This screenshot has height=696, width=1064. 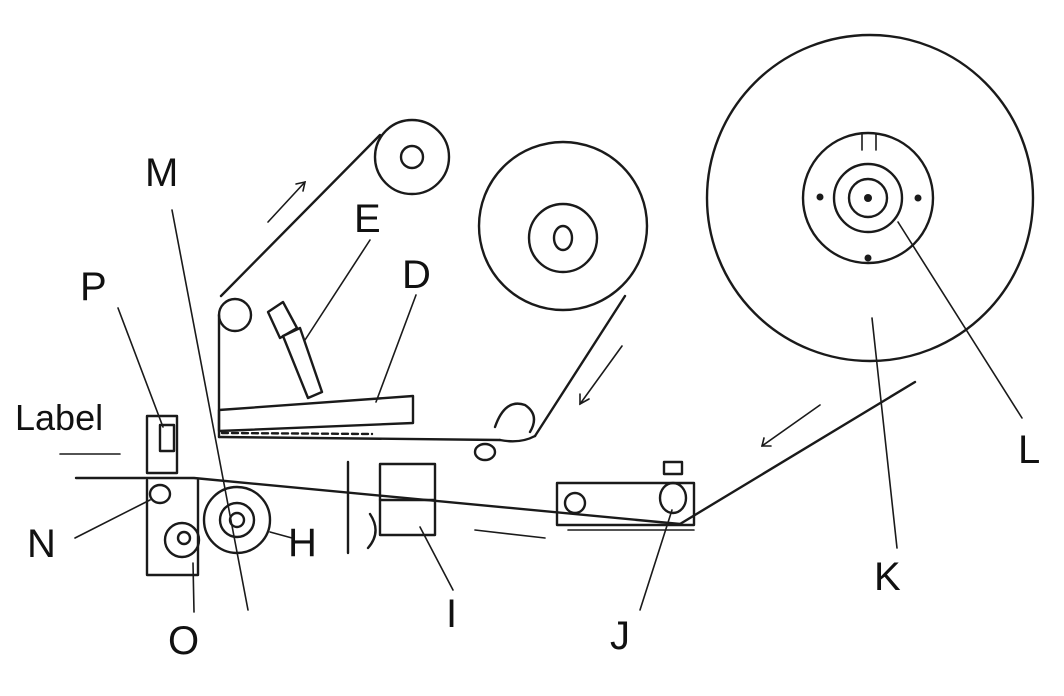 What do you see at coordinates (295, 350) in the screenshot?
I see `sensor` at bounding box center [295, 350].